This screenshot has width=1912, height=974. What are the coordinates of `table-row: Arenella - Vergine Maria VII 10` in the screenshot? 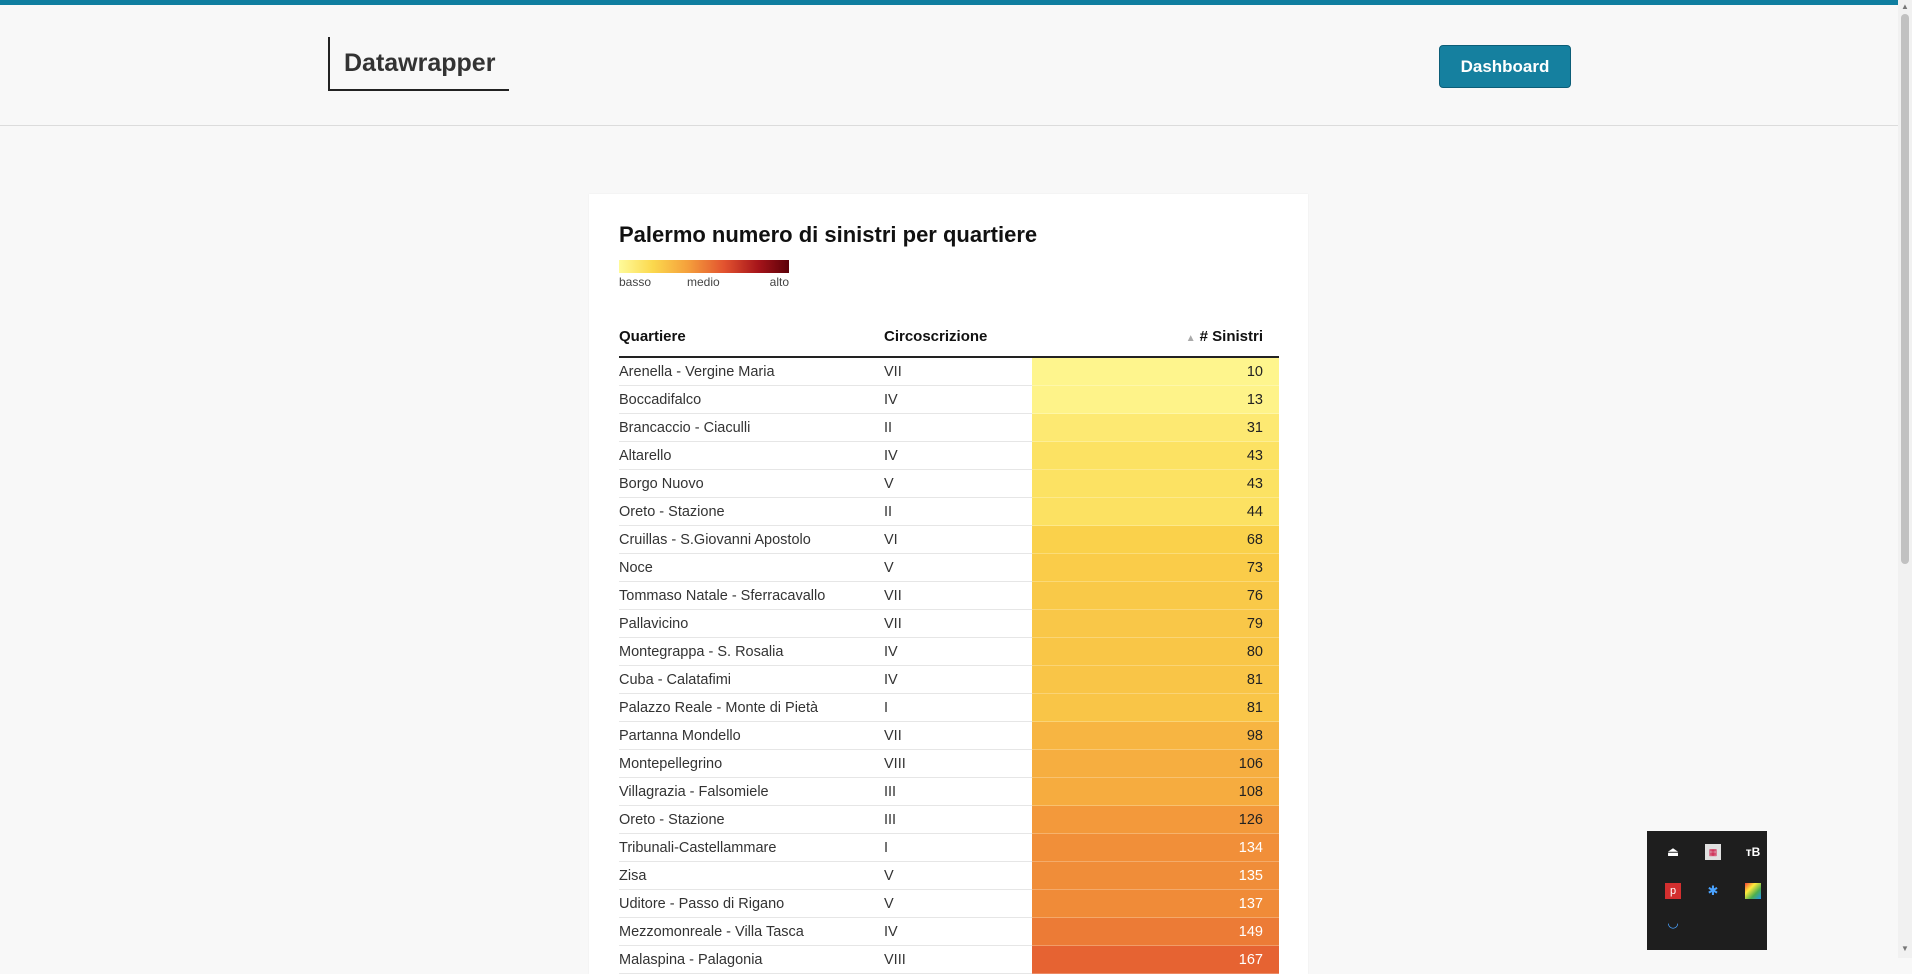 It's located at (949, 371).